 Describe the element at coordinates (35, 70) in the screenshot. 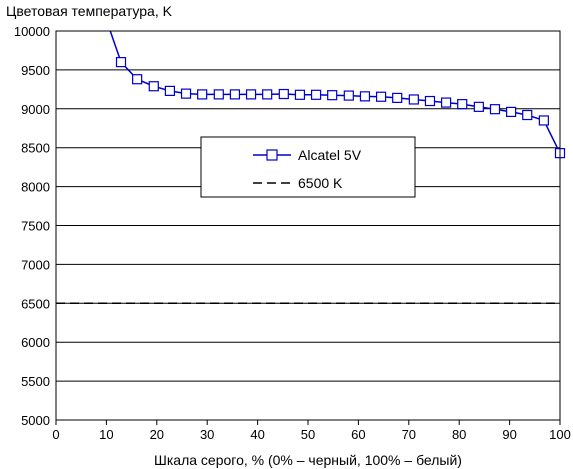

I see `y-tick-label: 9500` at that location.